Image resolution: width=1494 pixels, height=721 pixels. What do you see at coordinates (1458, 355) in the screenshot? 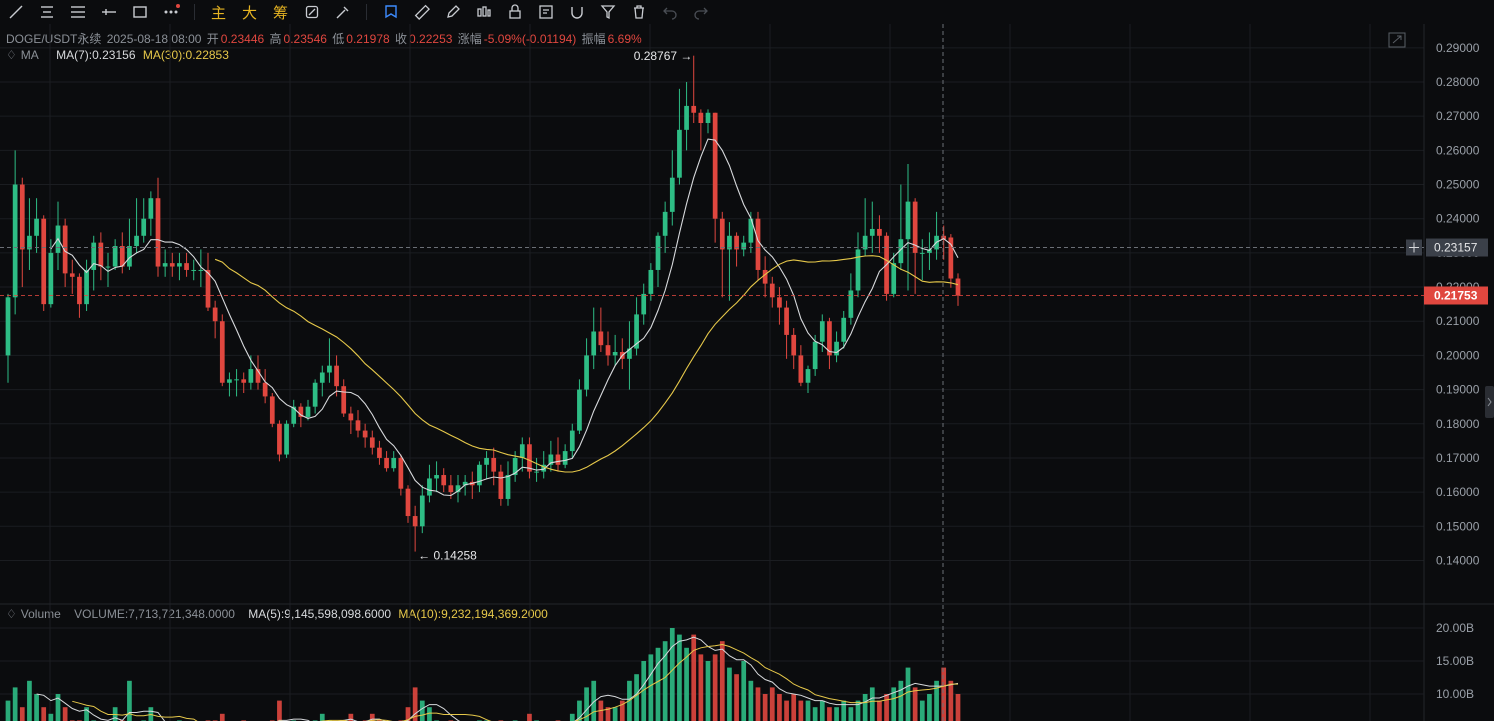
I see `price-tick-label: 0.20000` at bounding box center [1458, 355].